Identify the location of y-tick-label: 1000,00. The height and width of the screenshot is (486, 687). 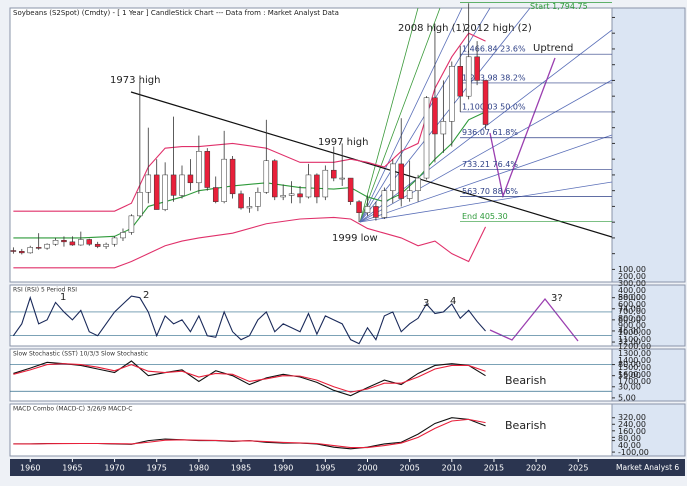
(634, 332).